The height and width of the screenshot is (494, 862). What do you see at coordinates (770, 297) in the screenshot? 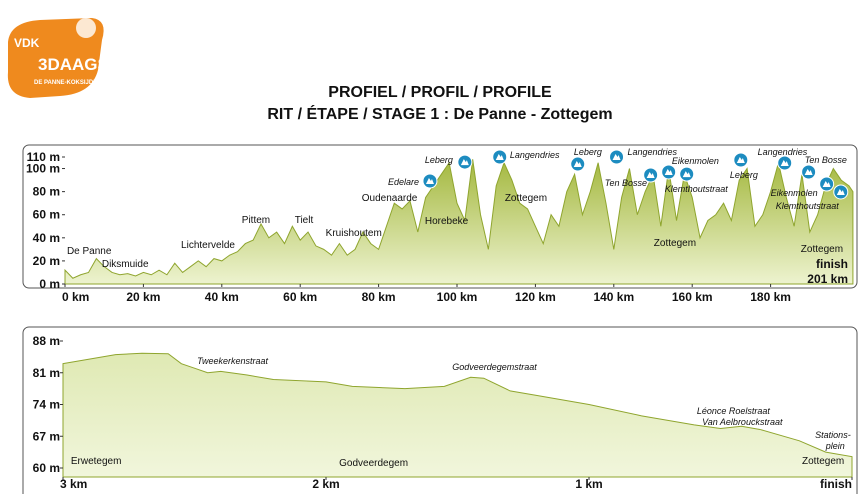
I see `x-tick-label: 180 km` at bounding box center [770, 297].